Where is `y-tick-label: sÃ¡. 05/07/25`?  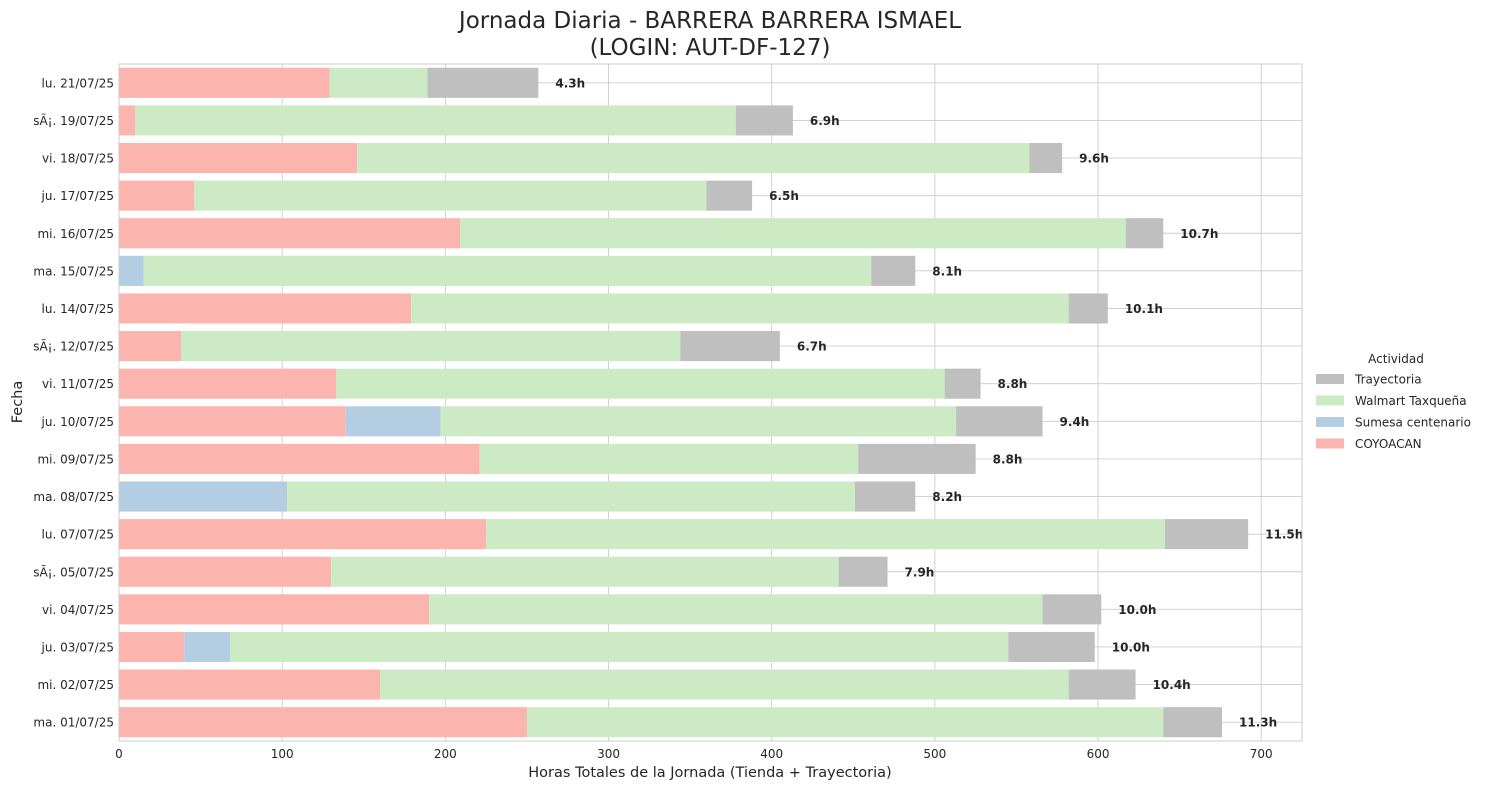
y-tick-label: sÃ¡. 05/07/25 is located at coordinates (73, 571).